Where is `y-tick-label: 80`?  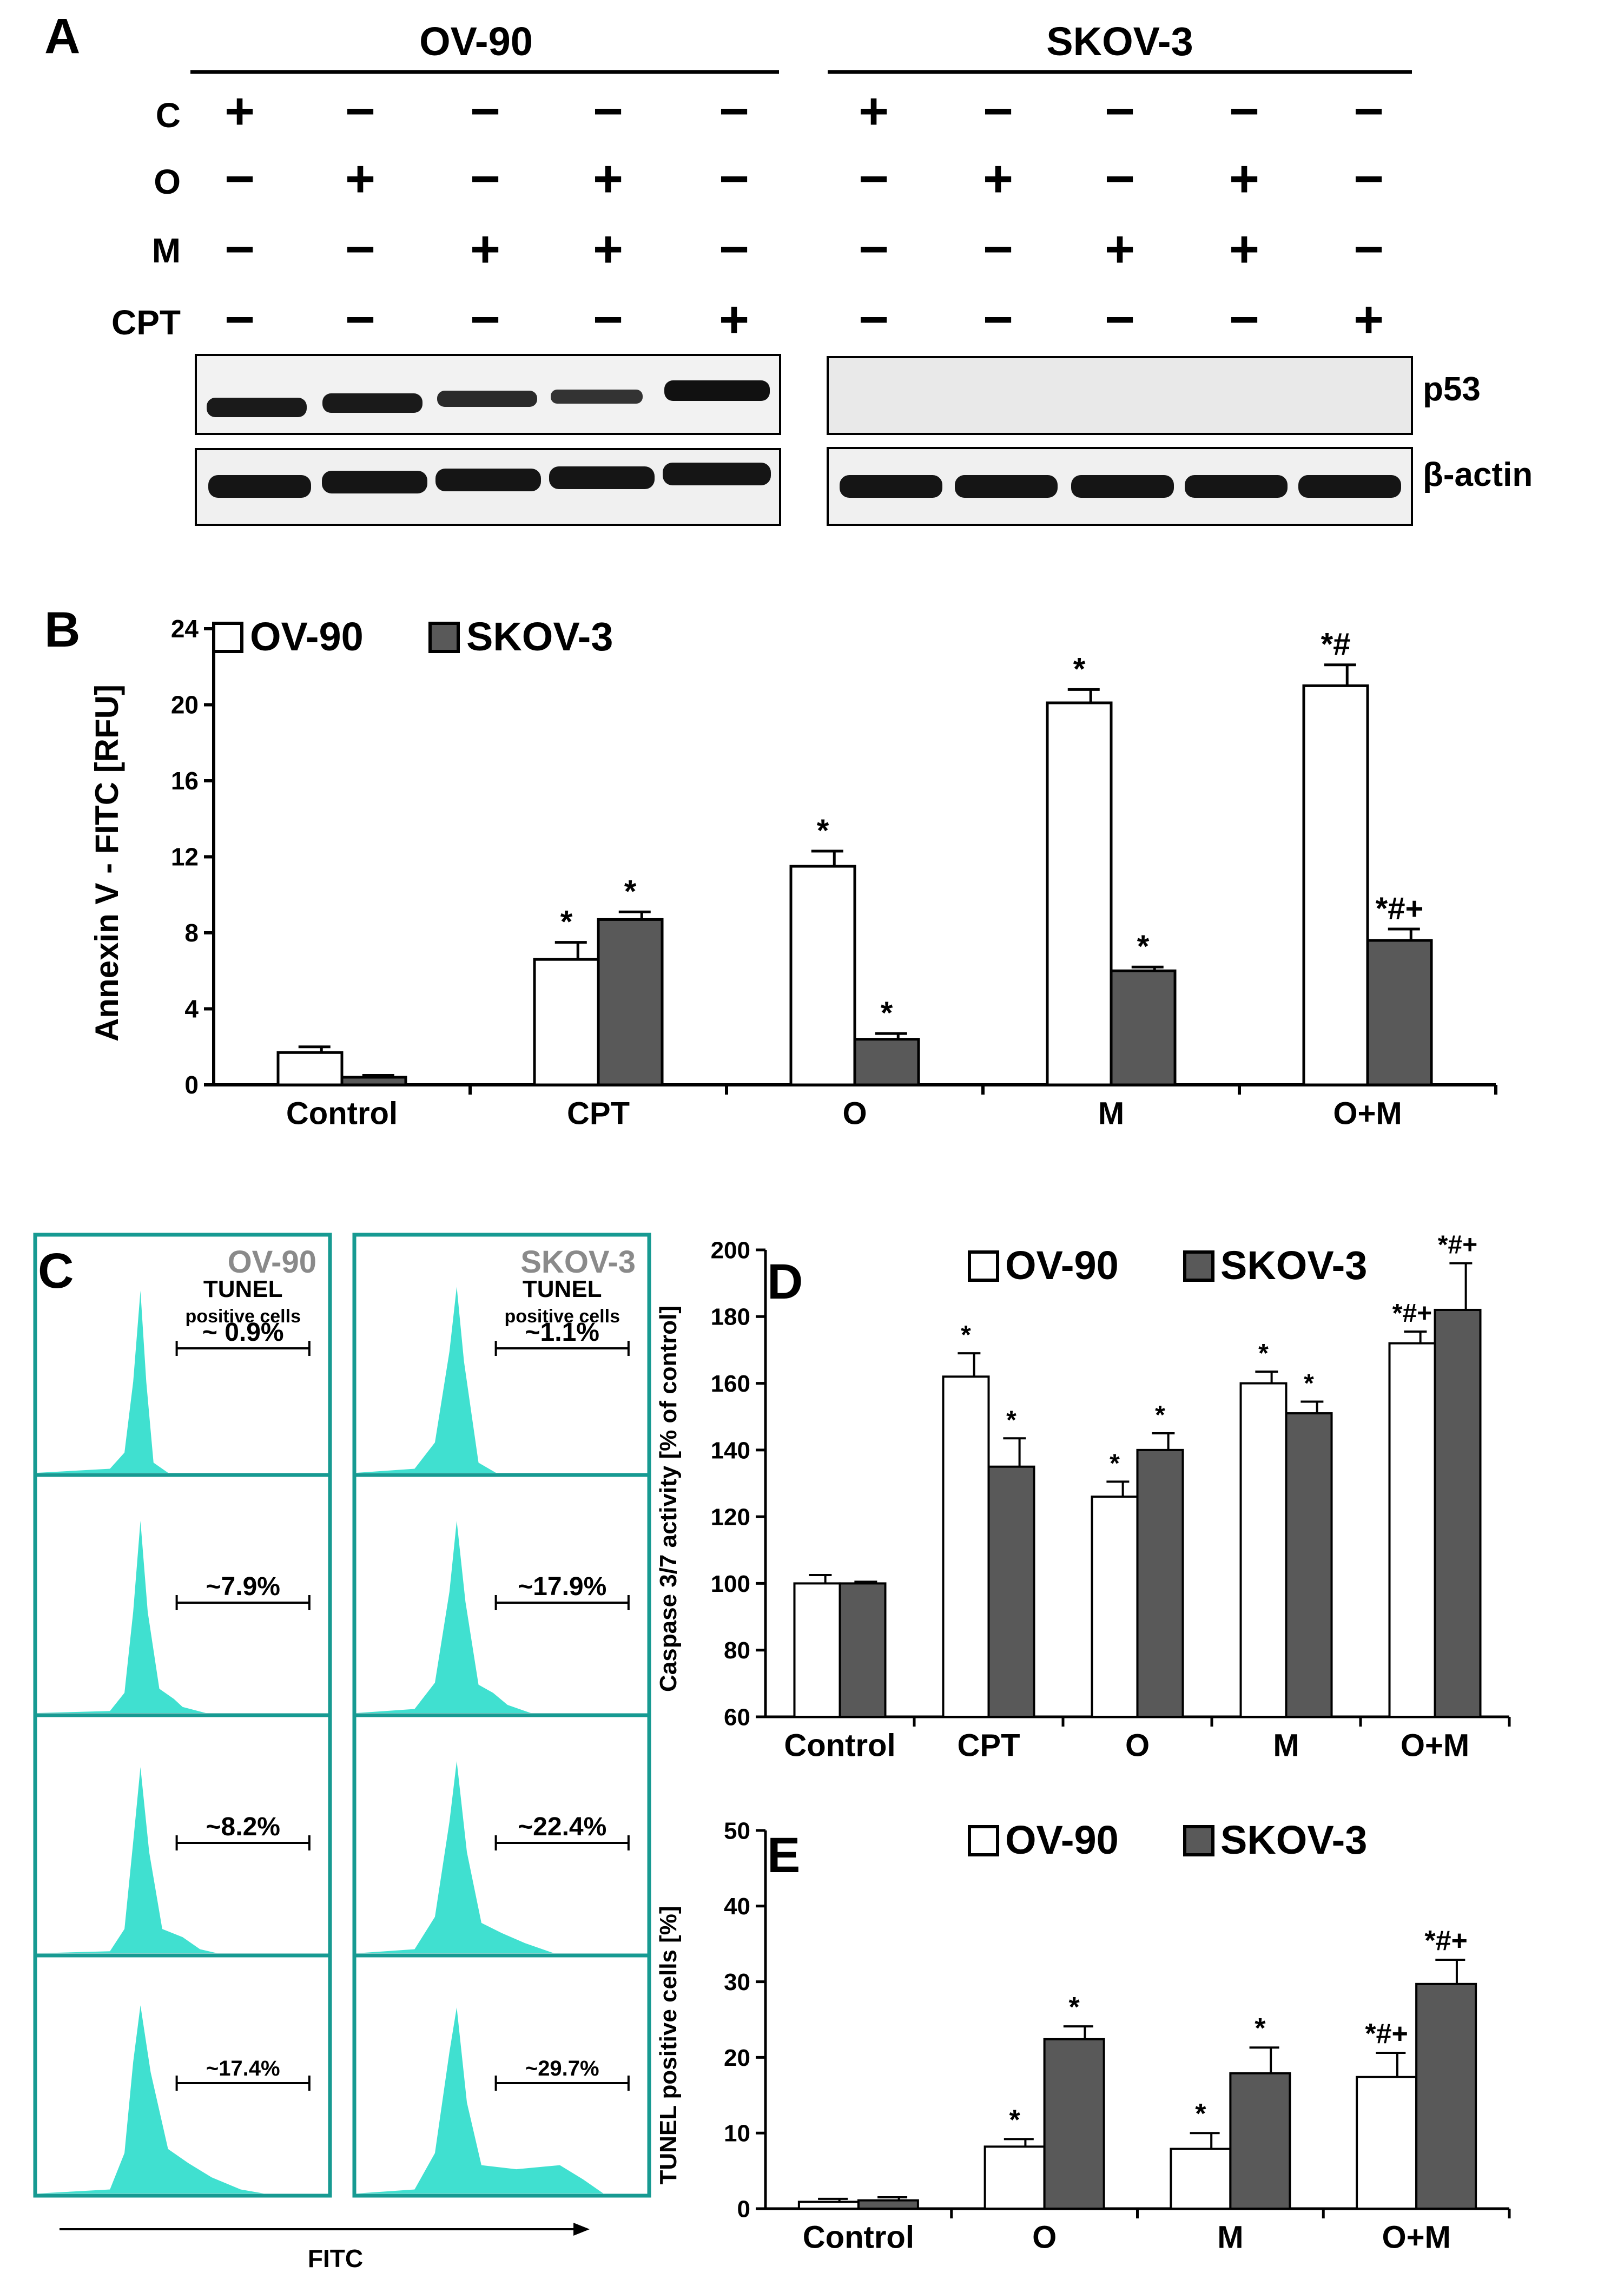 y-tick-label: 80 is located at coordinates (737, 1650).